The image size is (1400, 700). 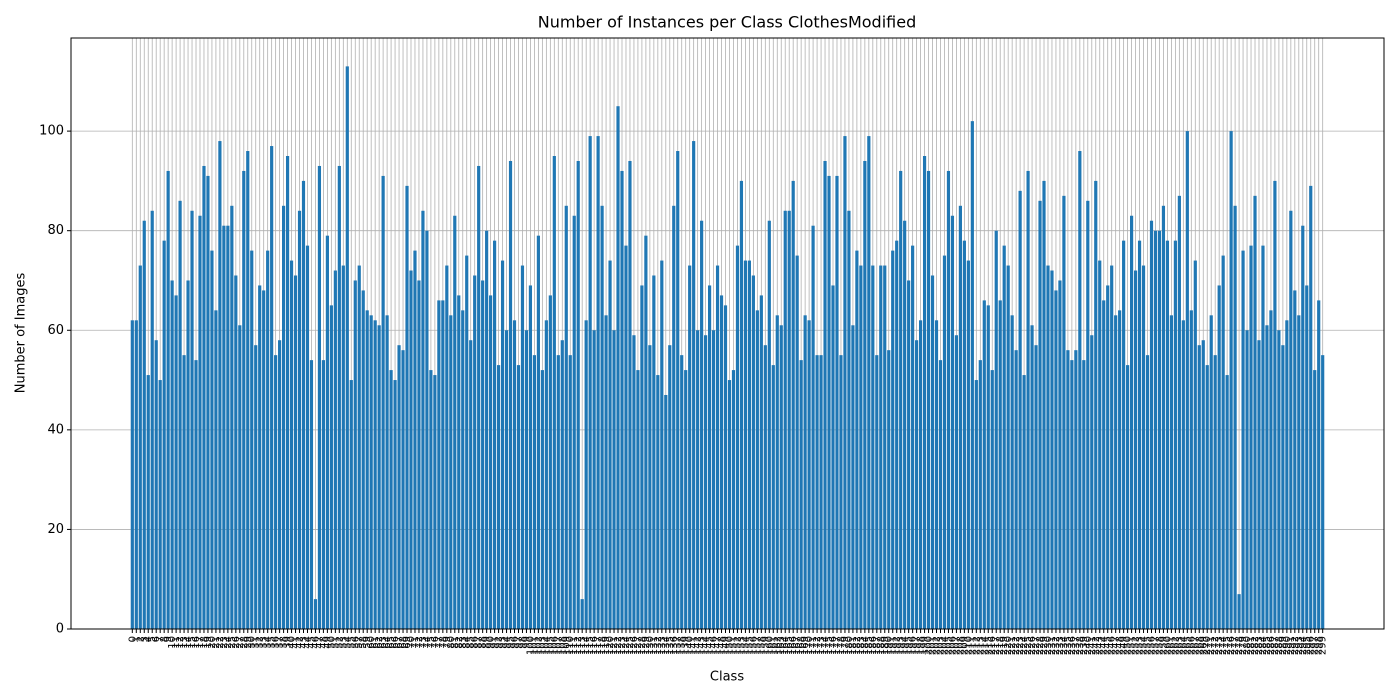 I want to click on x-tick-label: 235, so click(x=1068, y=645).